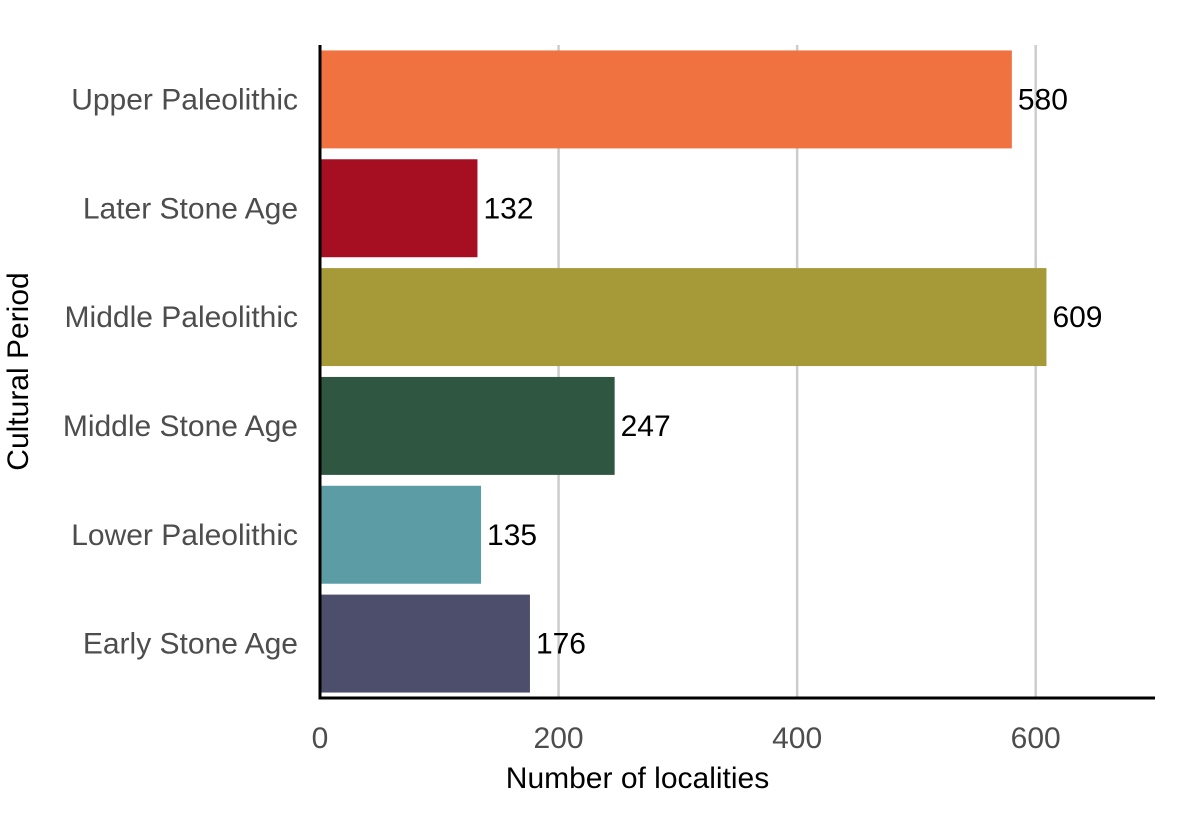 The image size is (1181, 826). Describe the element at coordinates (1077, 317) in the screenshot. I see `data-label: 609` at that location.